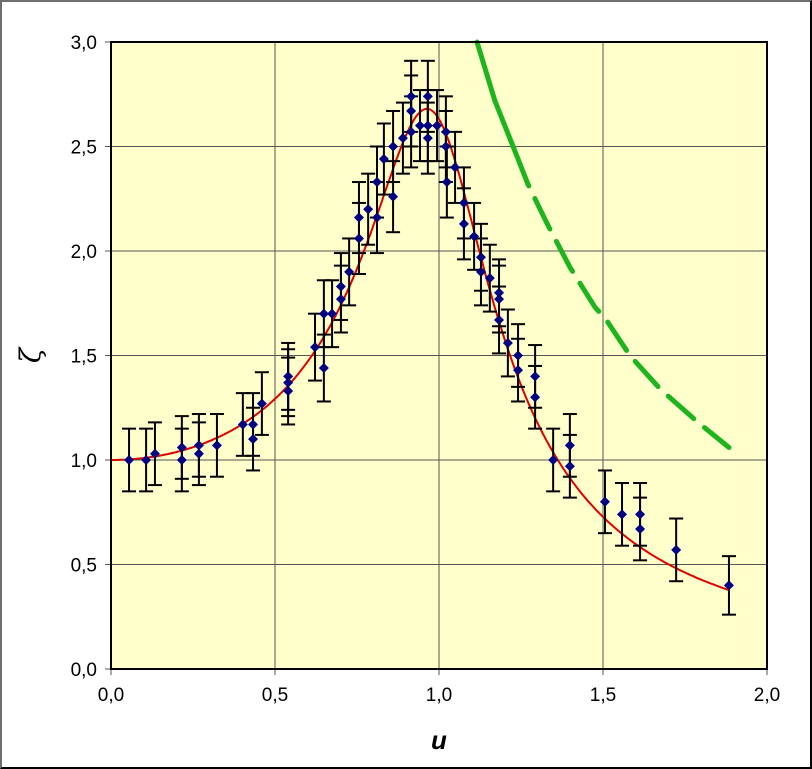 This screenshot has width=812, height=769. What do you see at coordinates (84, 461) in the screenshot?
I see `y-tick-label: 1,0` at bounding box center [84, 461].